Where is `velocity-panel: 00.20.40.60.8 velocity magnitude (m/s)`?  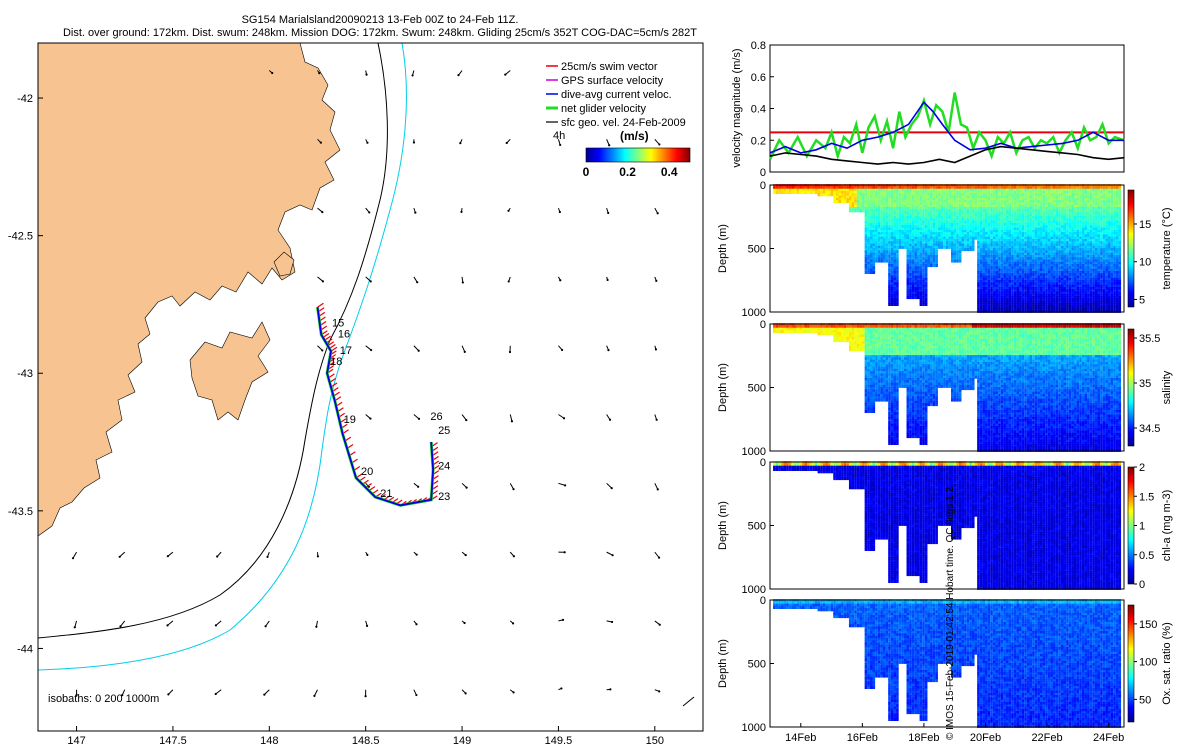
velocity-panel: 00.20.40.60.8 velocity magnitude (m/s) is located at coordinates (928, 109).